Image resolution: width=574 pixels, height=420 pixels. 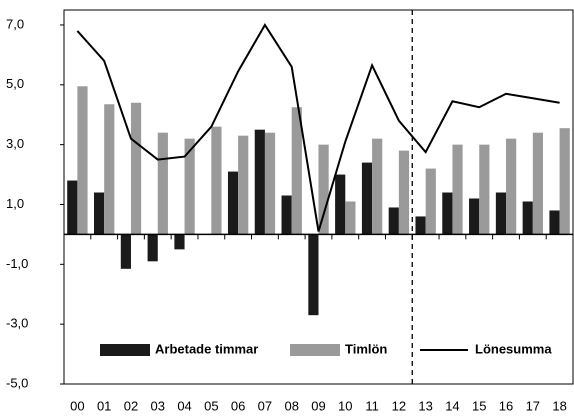 I want to click on y-tick-label: 1,0, so click(x=15, y=203).